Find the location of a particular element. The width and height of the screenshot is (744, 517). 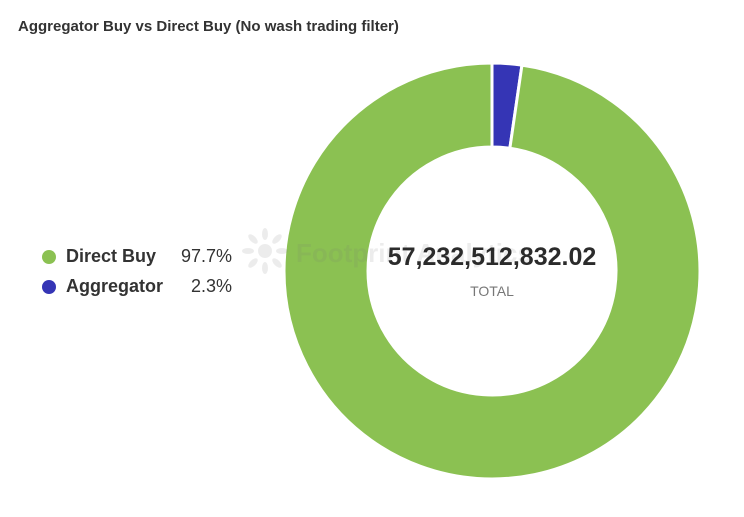

watermark: Footprint Analytics is located at coordinates (388, 251).